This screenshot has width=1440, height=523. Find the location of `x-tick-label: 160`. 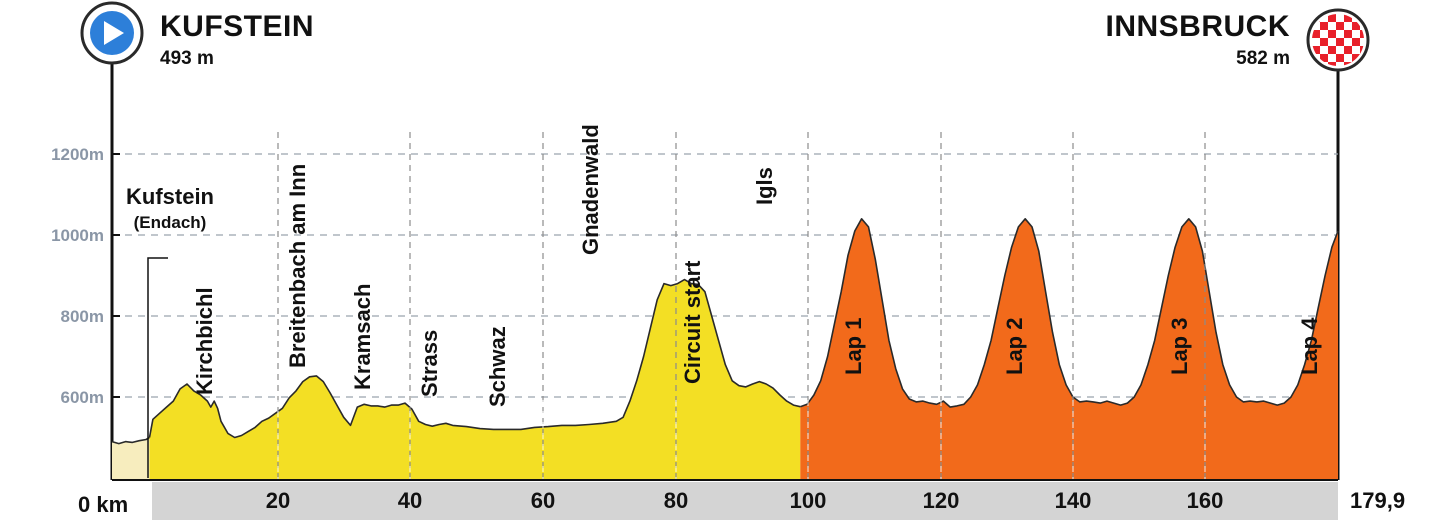

x-tick-label: 160 is located at coordinates (1205, 500).